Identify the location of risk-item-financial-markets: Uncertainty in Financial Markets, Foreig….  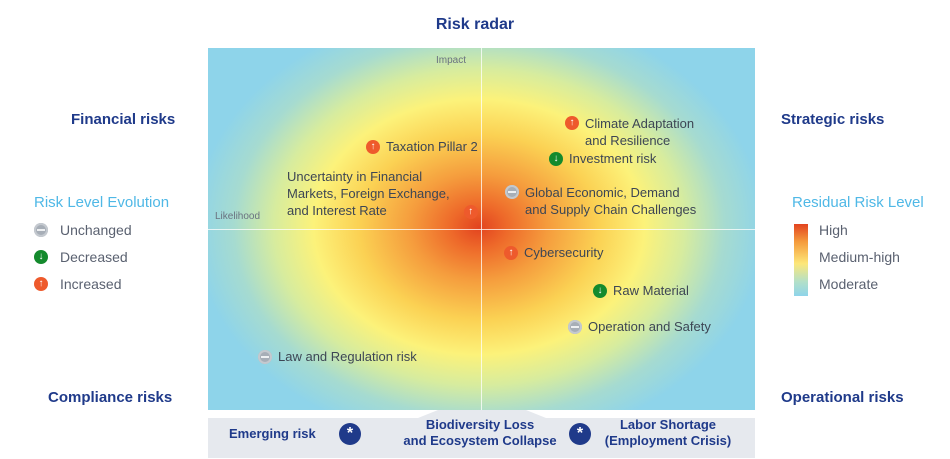
(382, 193).